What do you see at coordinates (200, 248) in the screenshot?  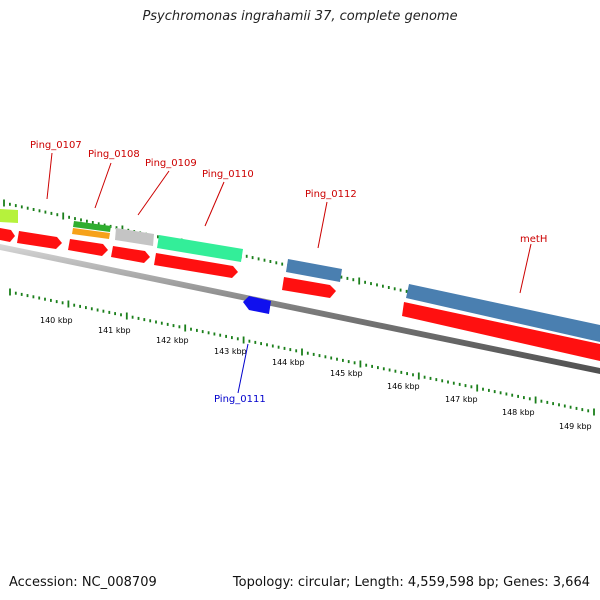 I see `feature-band-aquamarine` at bounding box center [200, 248].